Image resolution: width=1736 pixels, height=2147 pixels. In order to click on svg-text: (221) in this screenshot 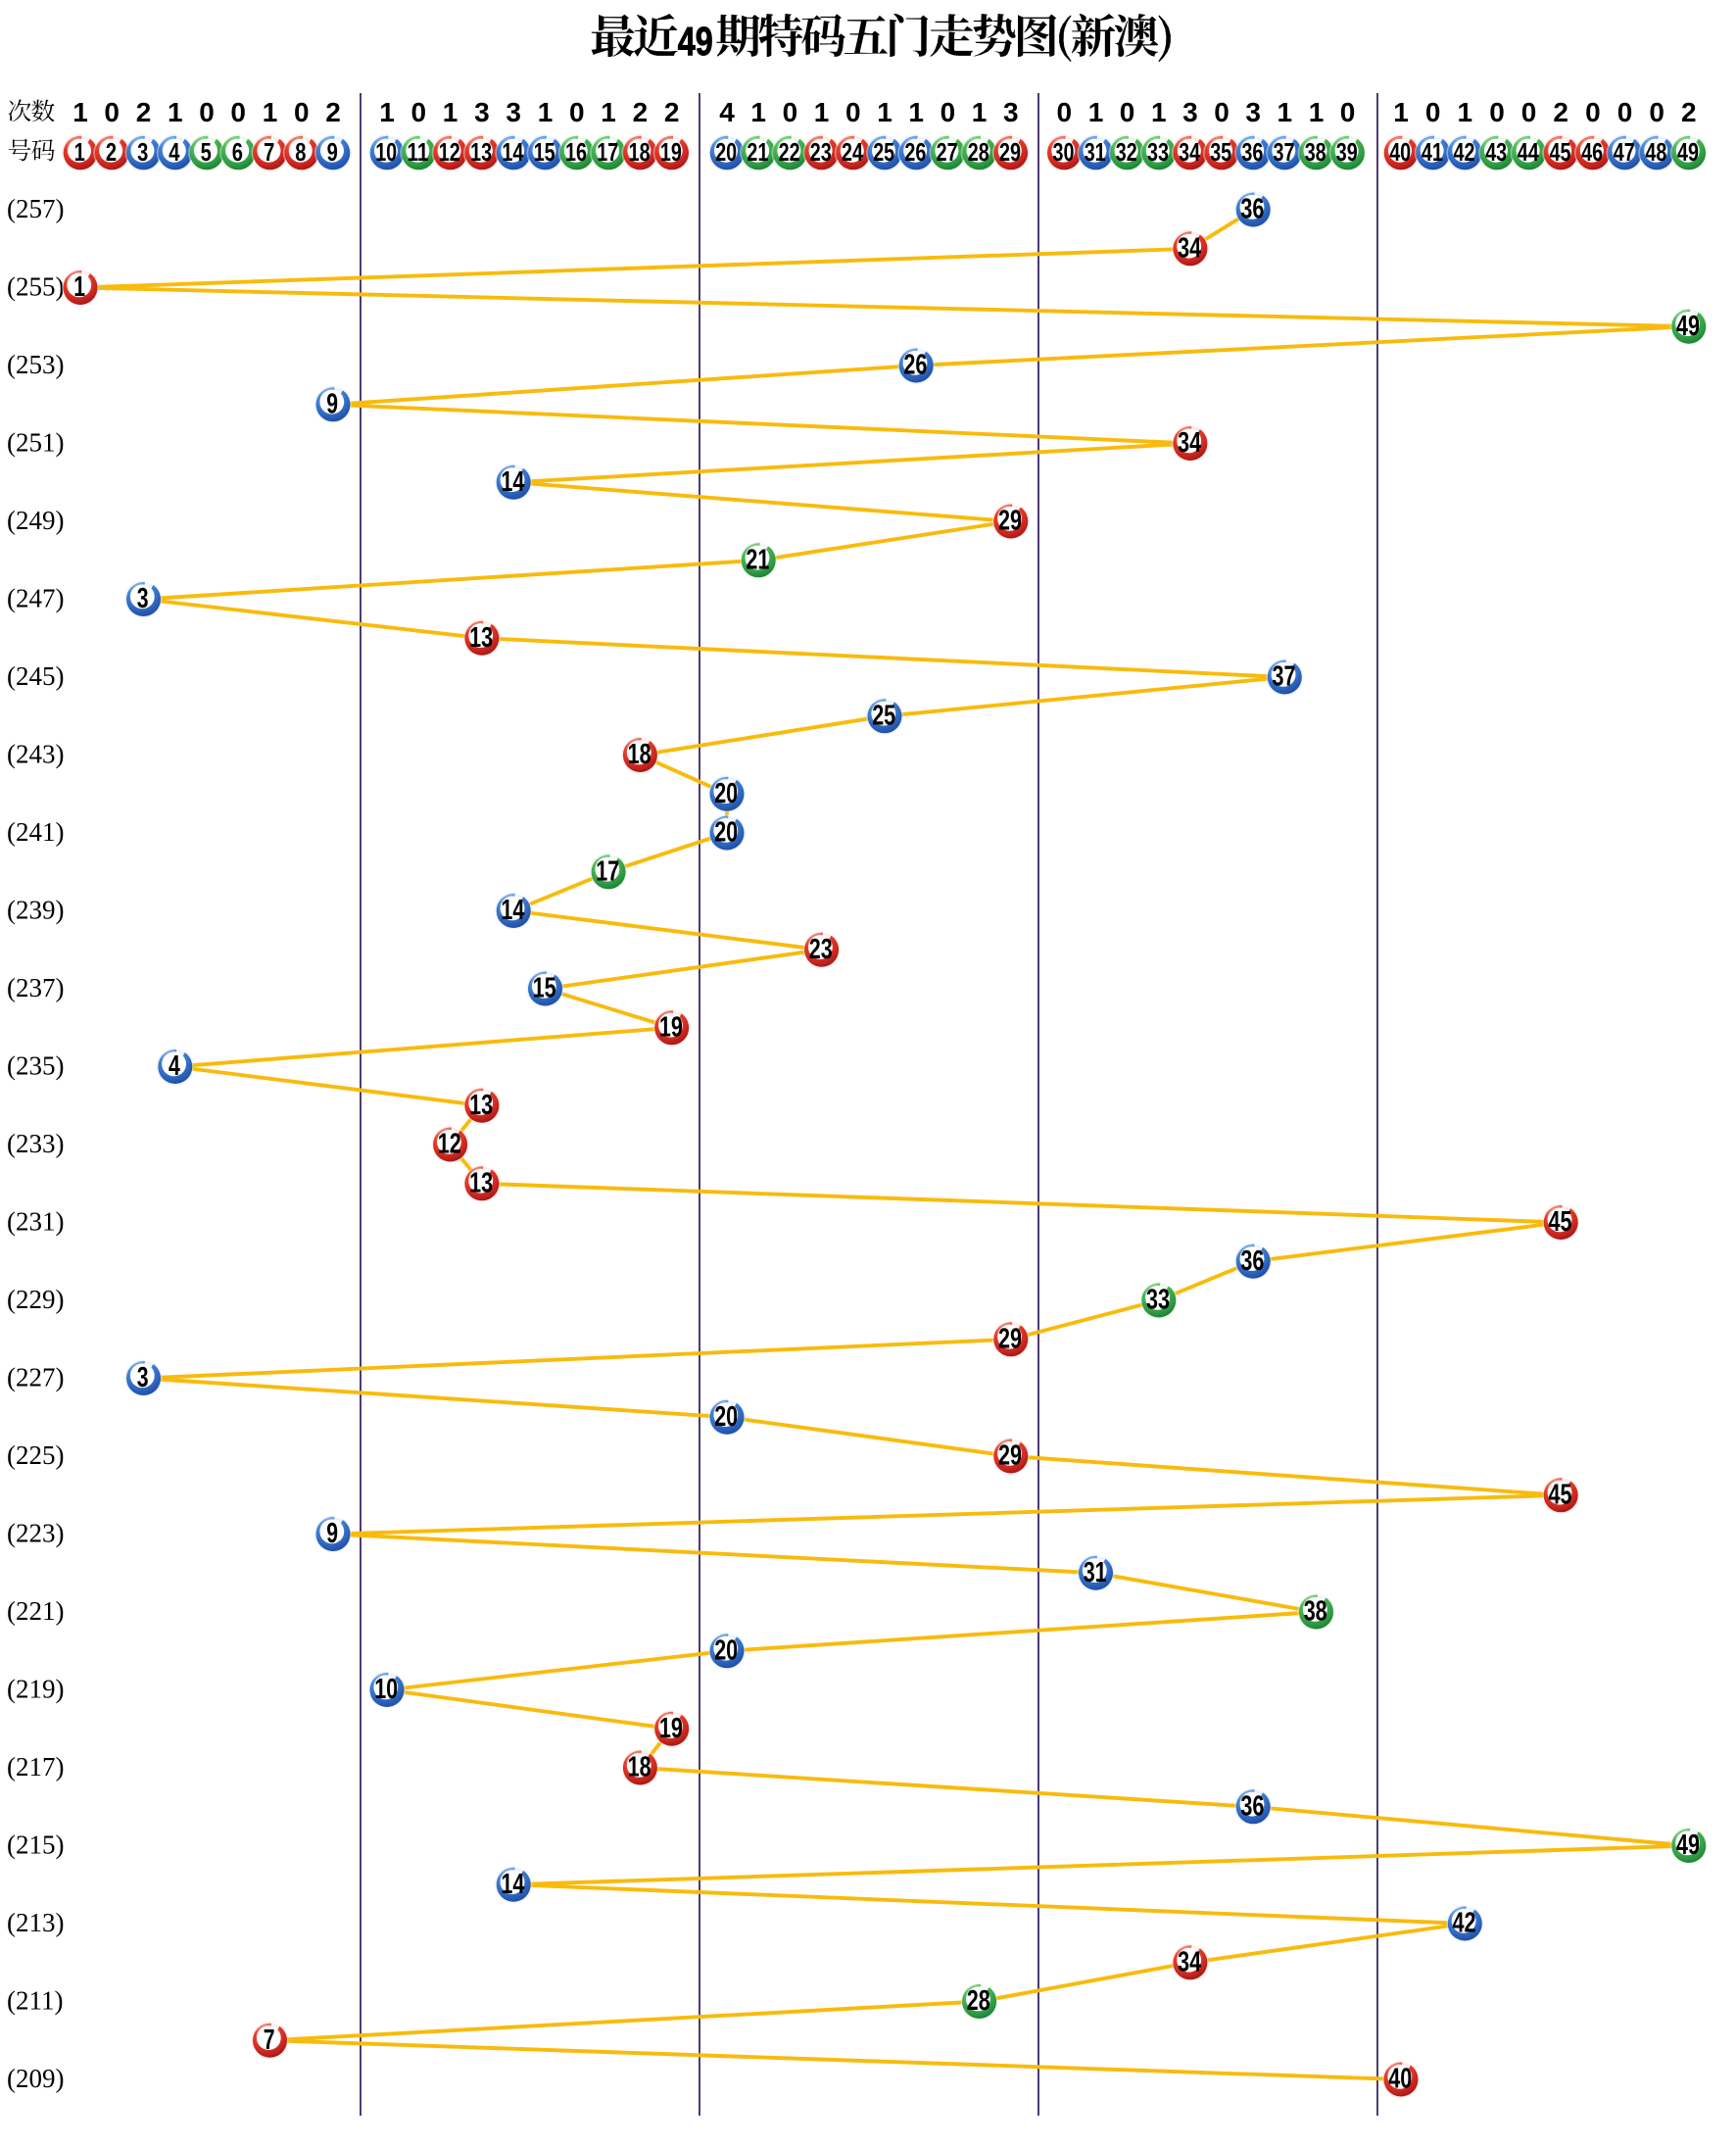, I will do `click(35, 1611)`.